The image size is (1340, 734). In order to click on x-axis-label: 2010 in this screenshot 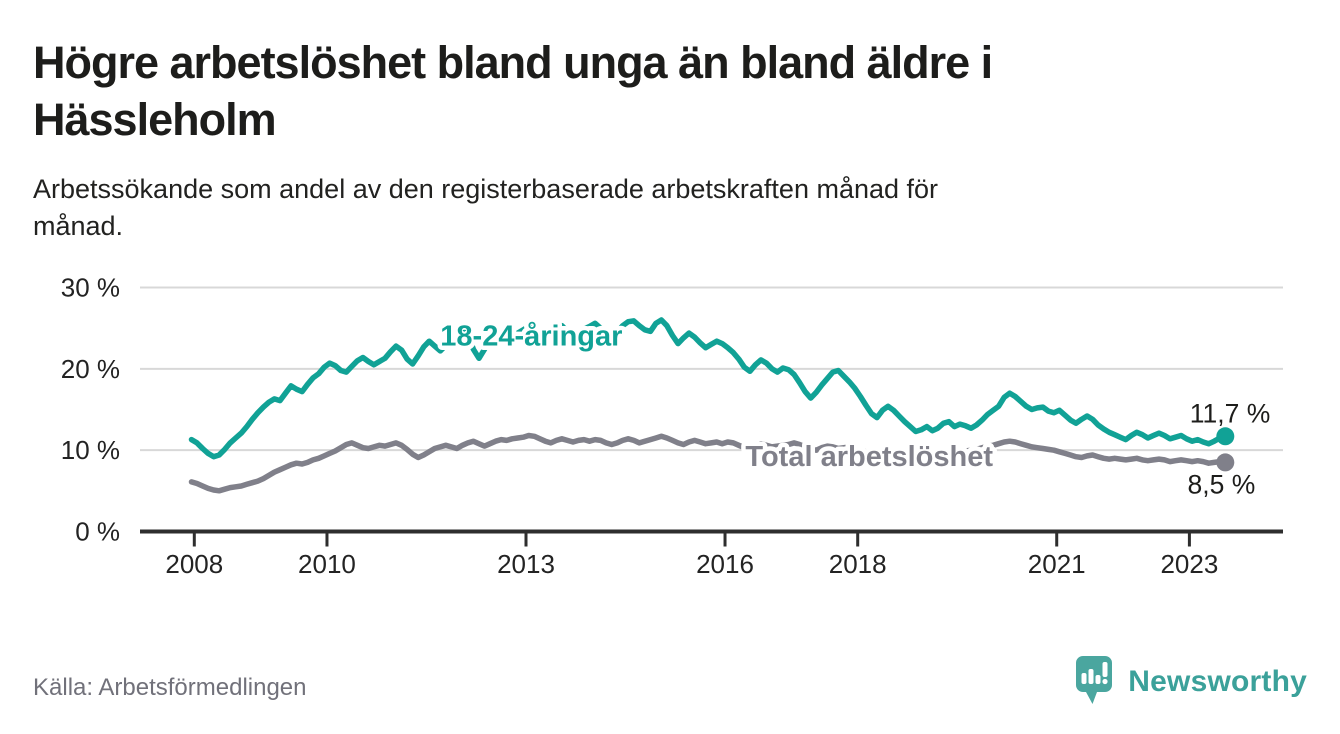, I will do `click(327, 564)`.